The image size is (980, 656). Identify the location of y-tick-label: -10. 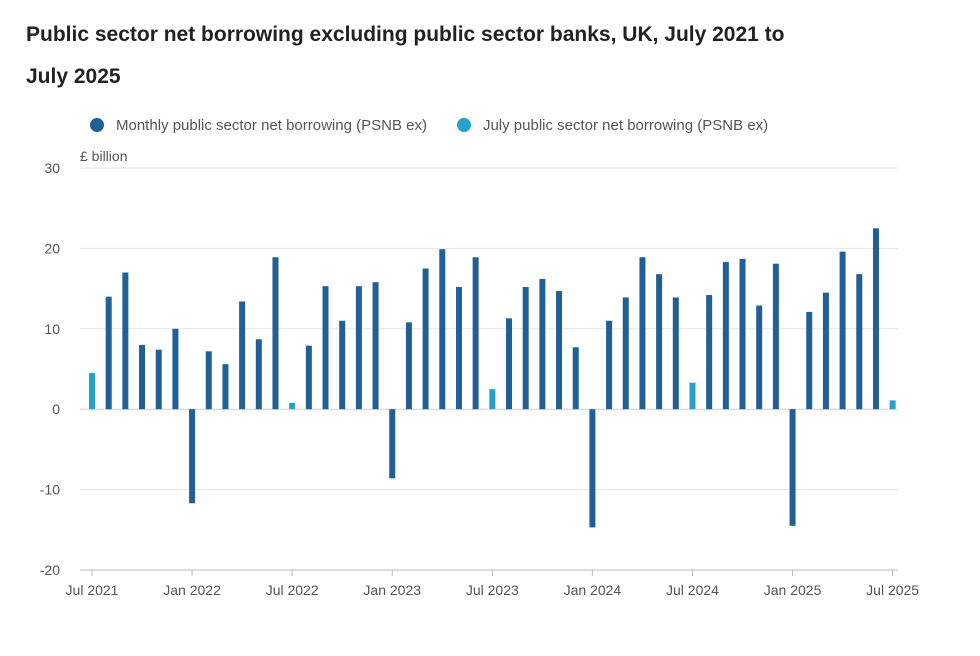
(50, 490).